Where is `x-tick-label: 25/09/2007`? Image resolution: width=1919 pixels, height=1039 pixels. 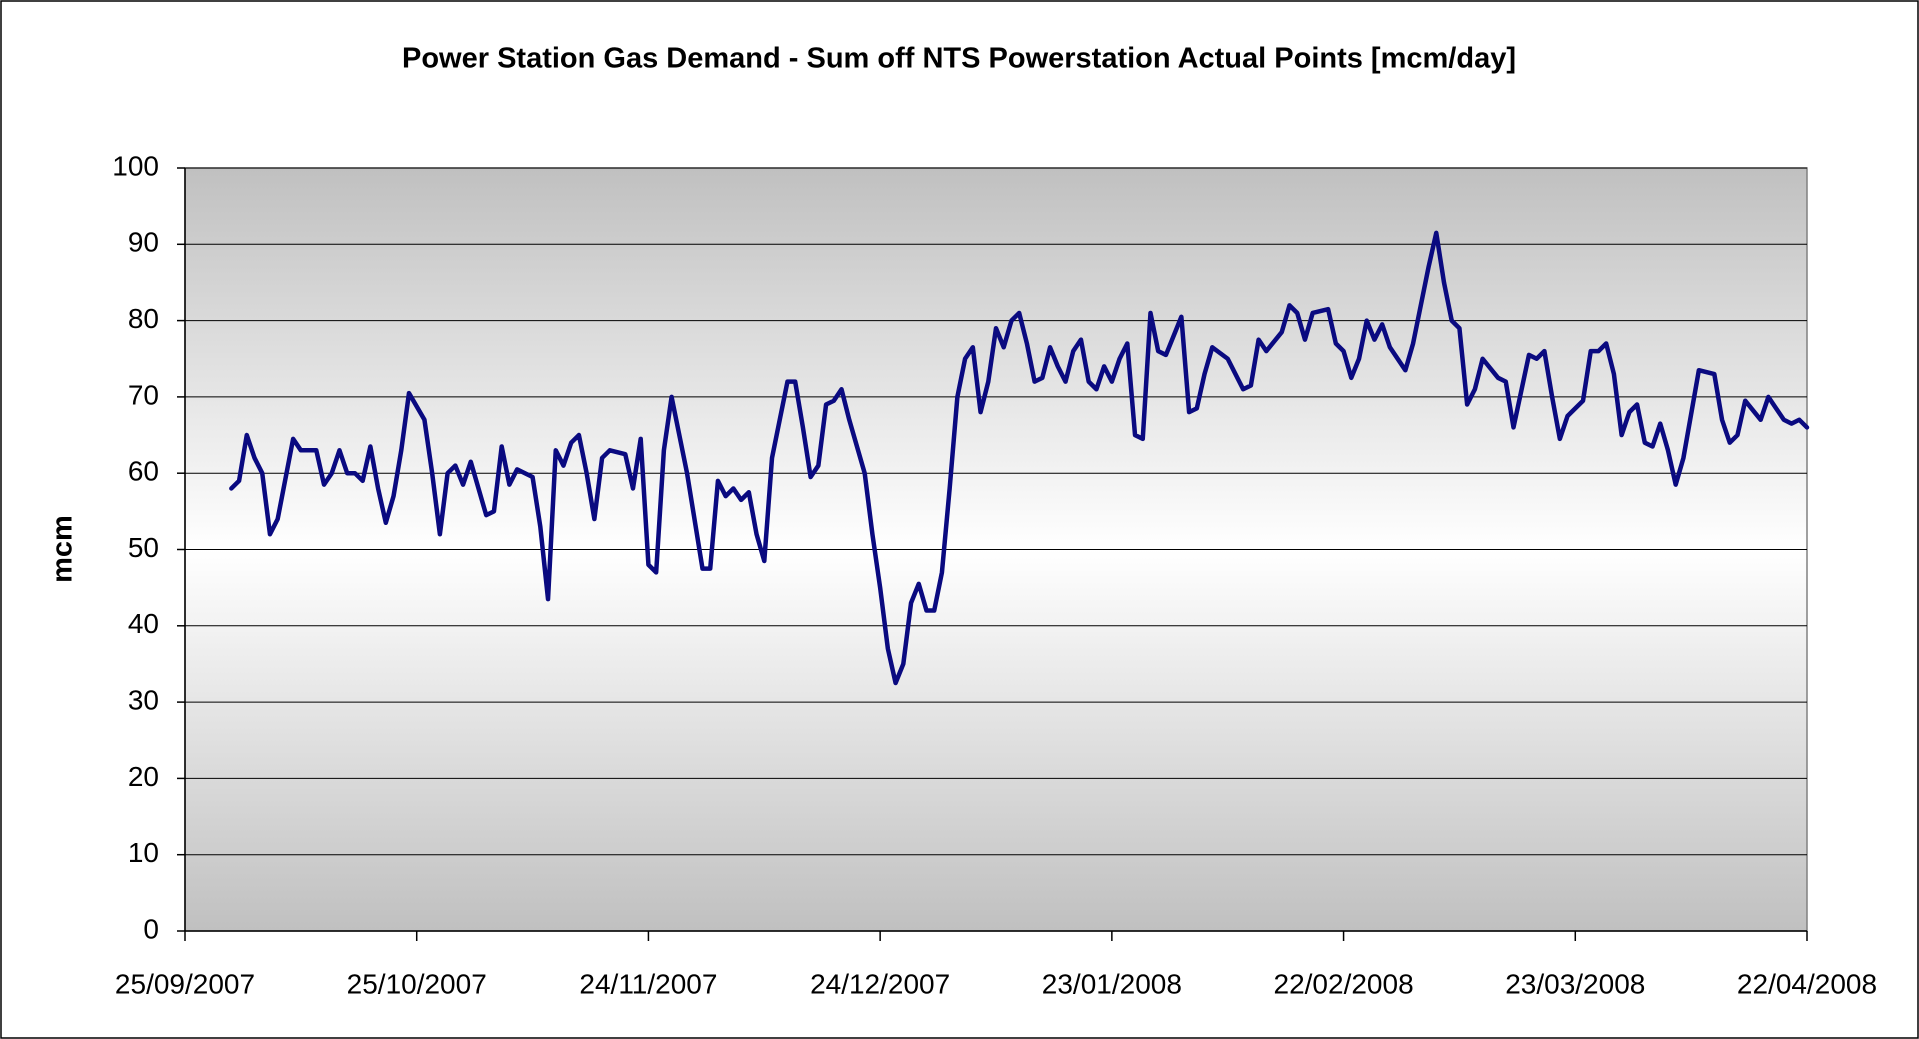
x-tick-label: 25/09/2007 is located at coordinates (185, 983).